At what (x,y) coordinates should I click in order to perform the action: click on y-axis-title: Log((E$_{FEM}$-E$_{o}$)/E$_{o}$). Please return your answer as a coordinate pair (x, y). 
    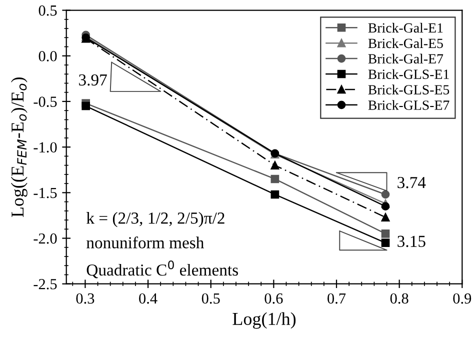
    Looking at the image, I should click on (19, 147).